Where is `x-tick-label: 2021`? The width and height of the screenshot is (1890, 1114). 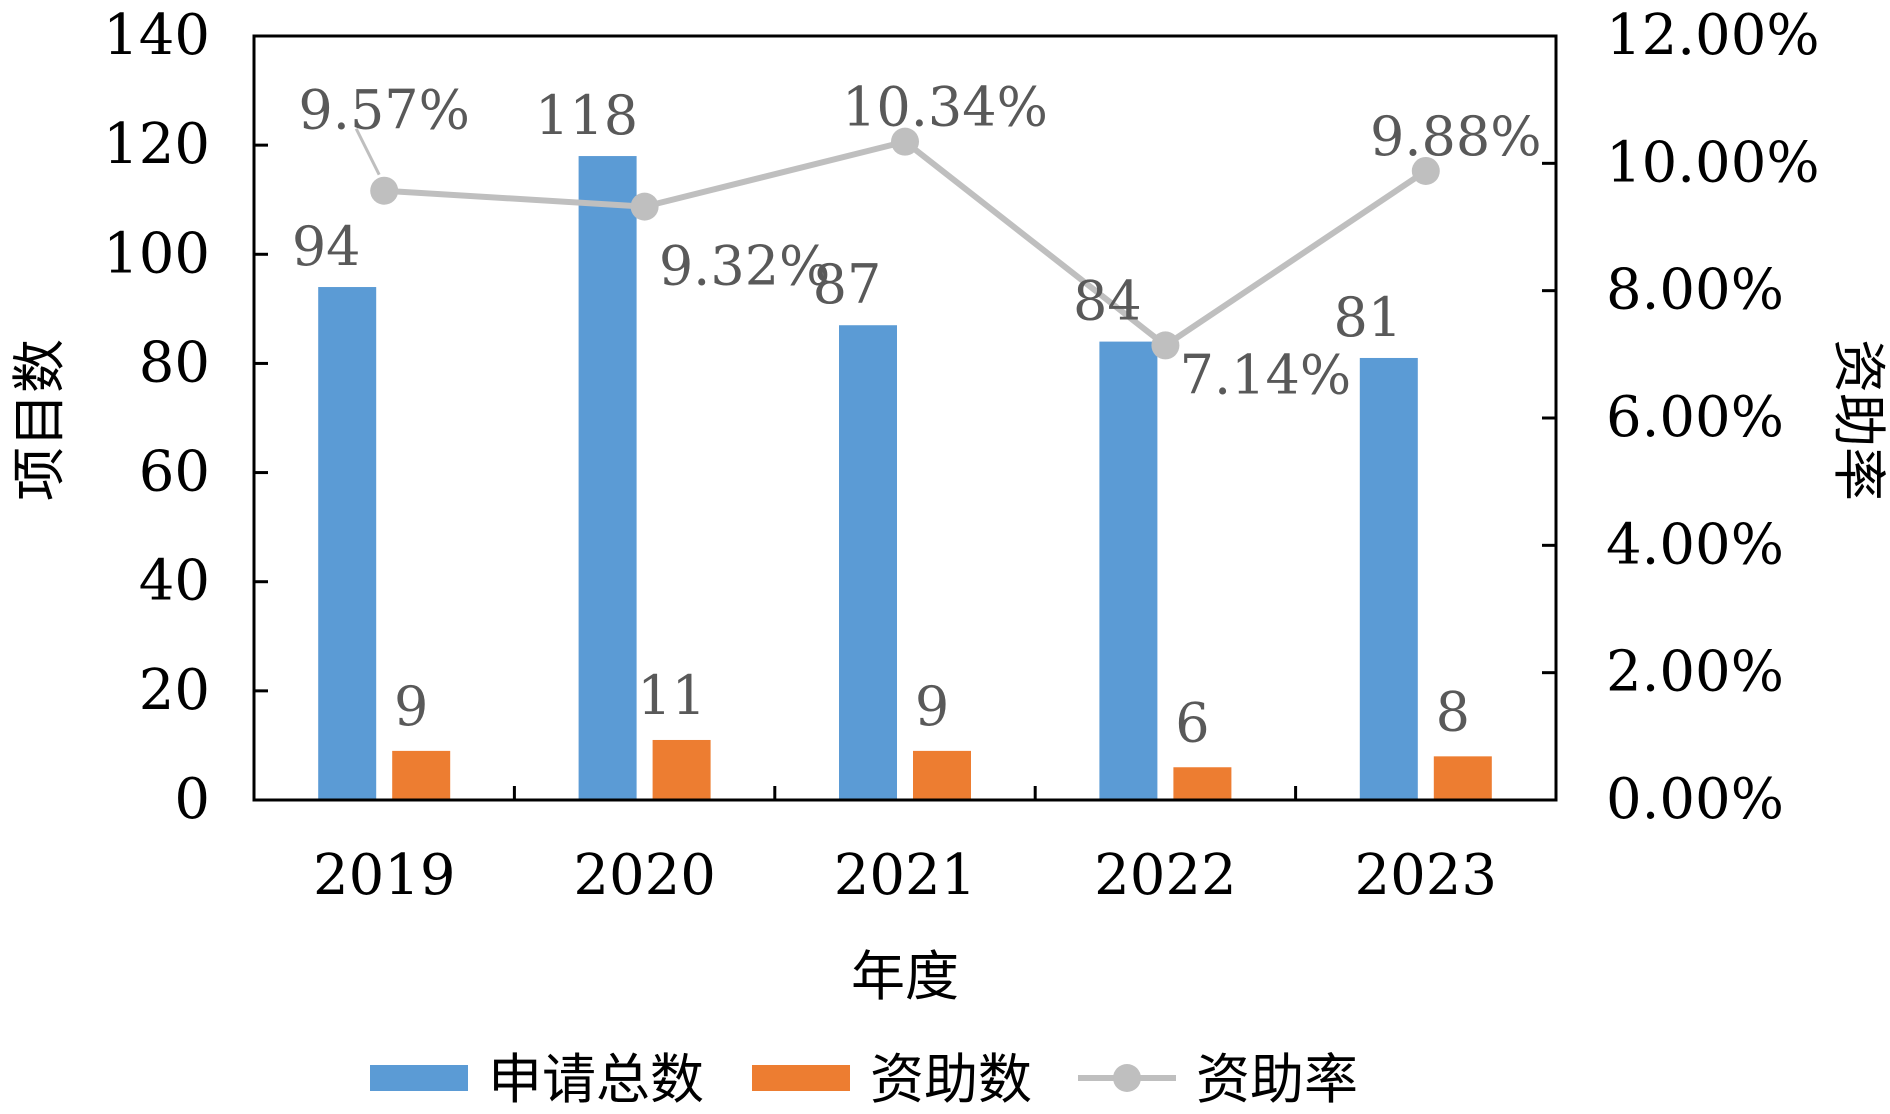
x-tick-label: 2021 is located at coordinates (905, 875).